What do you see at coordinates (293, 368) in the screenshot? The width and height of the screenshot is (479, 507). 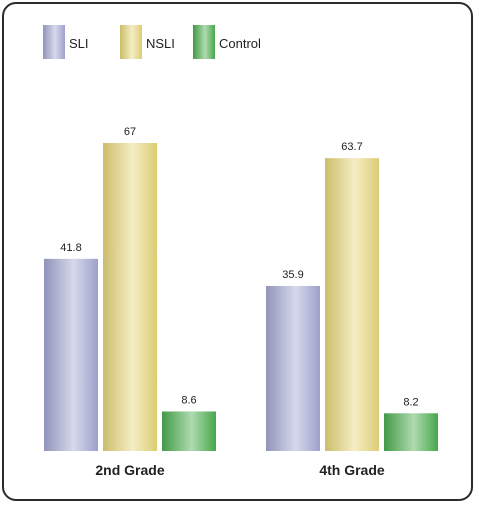 I see `bar-sli-4th-grade` at bounding box center [293, 368].